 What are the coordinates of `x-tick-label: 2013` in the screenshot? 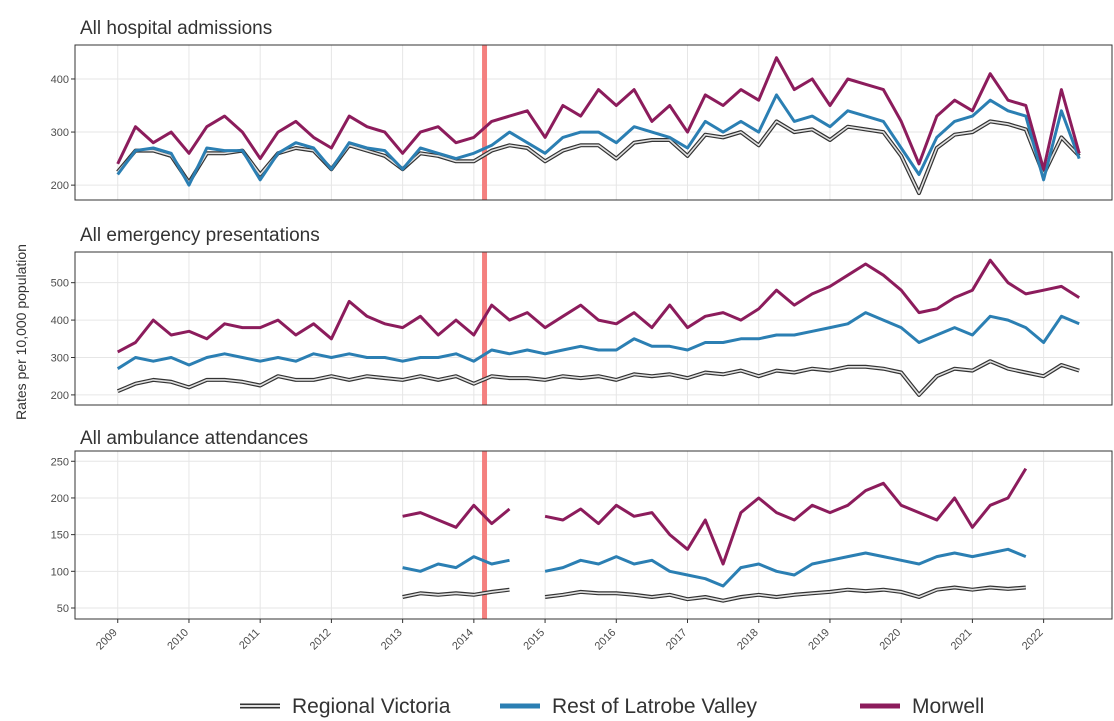 It's located at (392, 640).